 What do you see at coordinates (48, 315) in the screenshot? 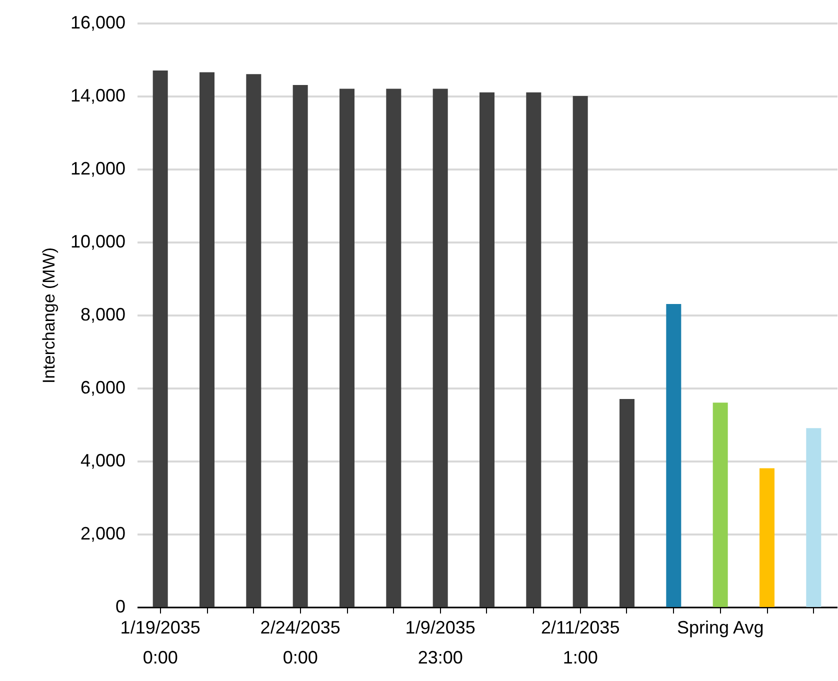
I see `y-axis-title: Interchange (MW)` at bounding box center [48, 315].